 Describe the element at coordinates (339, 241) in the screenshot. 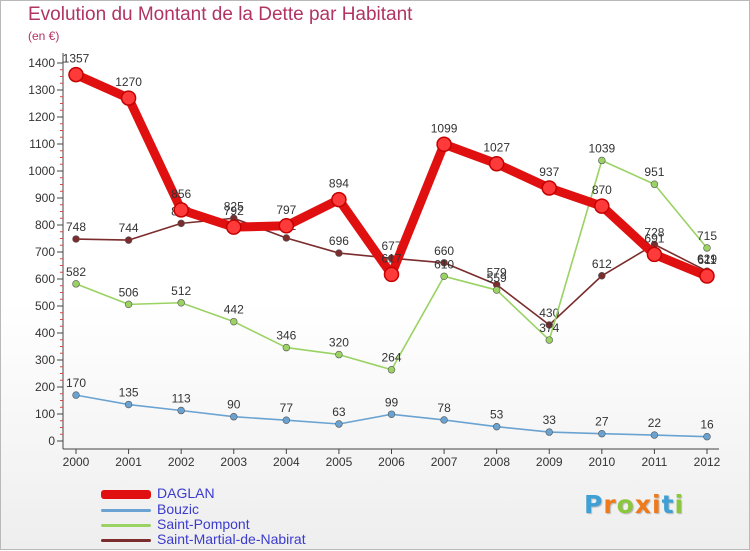

I see `data-label-saint-martial-de-nabirat: 696` at that location.